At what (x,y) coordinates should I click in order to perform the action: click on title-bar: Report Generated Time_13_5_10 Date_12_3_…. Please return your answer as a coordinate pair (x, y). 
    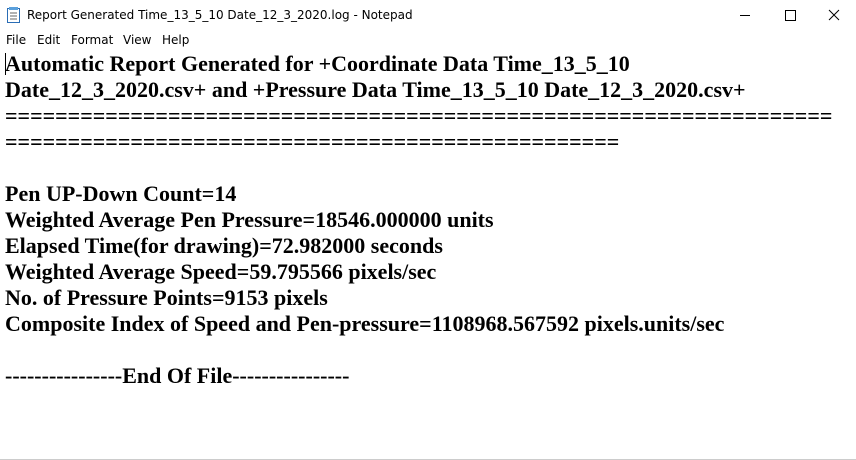
    Looking at the image, I should click on (428, 15).